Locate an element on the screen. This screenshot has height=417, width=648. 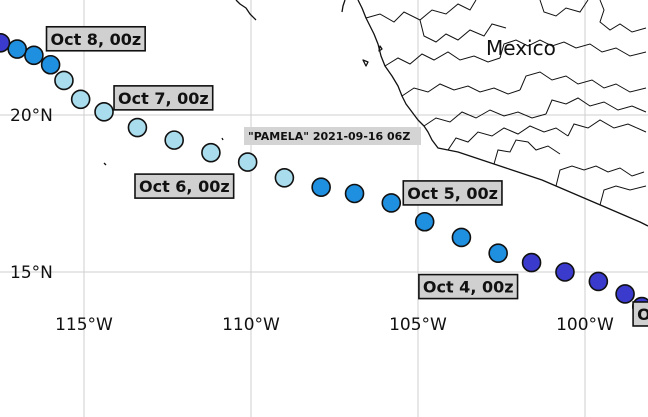
time-label: Oct 6, 00z is located at coordinates (184, 186).